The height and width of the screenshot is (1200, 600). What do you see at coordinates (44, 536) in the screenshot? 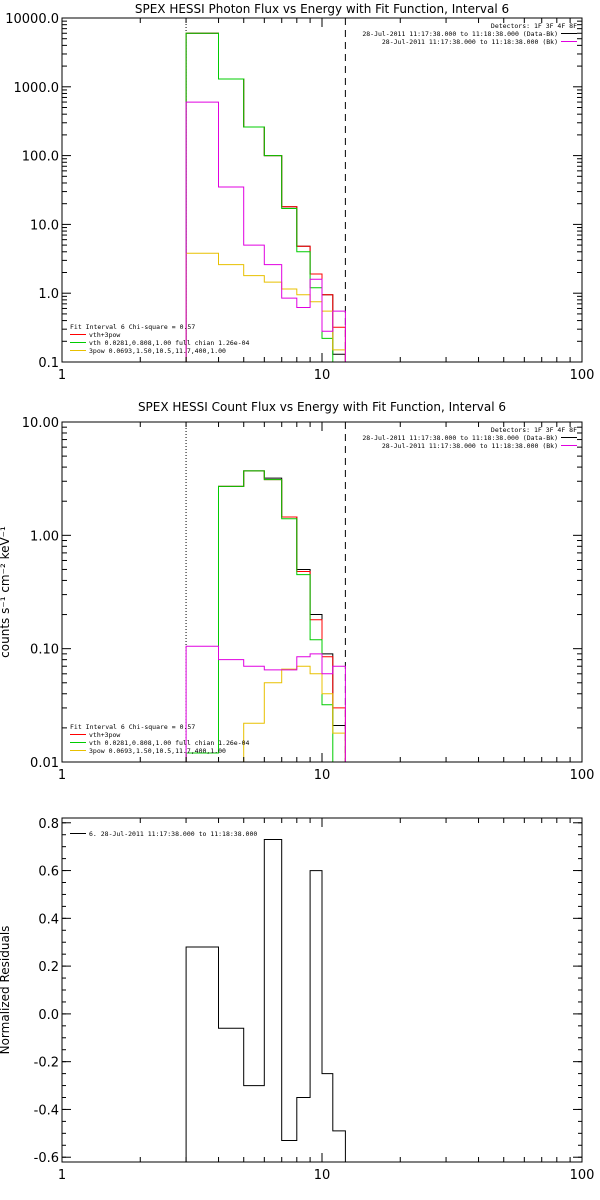
I see `y-tick-label: 1.00` at bounding box center [44, 536].